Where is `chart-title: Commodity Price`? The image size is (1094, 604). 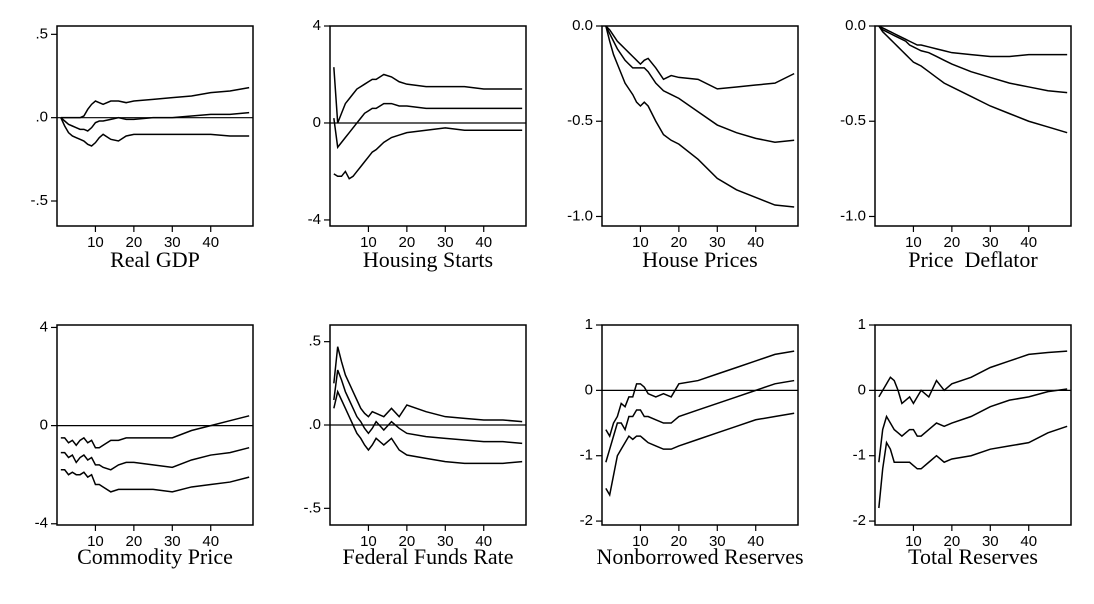
chart-title: Commodity Price is located at coordinates (155, 556).